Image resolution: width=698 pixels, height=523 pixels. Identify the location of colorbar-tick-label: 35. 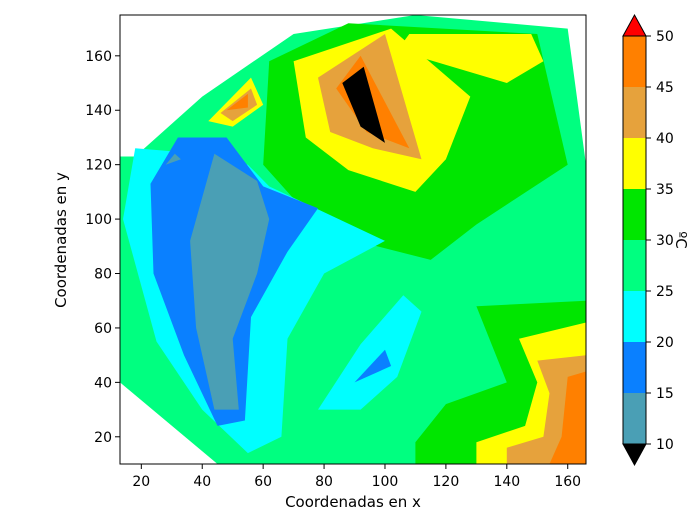
(665, 190).